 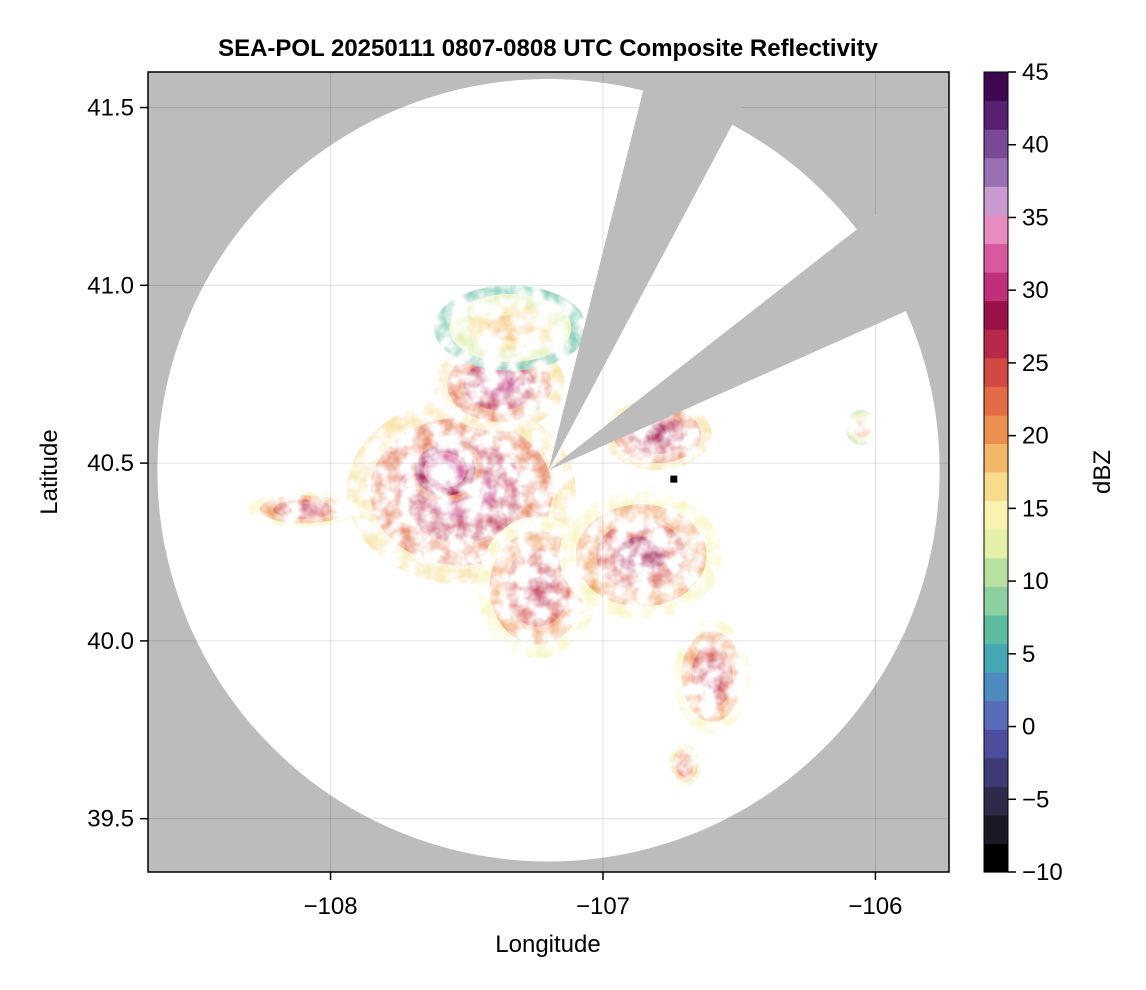 What do you see at coordinates (674, 479) in the screenshot?
I see `site-marker` at bounding box center [674, 479].